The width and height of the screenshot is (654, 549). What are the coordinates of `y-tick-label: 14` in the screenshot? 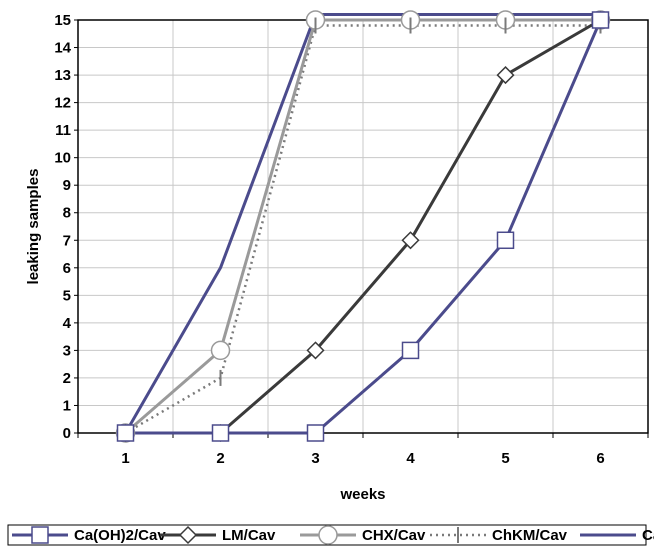 It's located at (62, 48).